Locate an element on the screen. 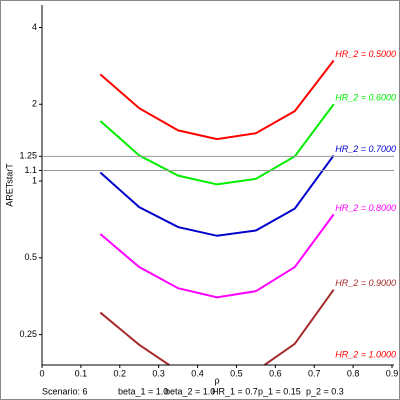  x-tick-label: 0.3 is located at coordinates (158, 373).